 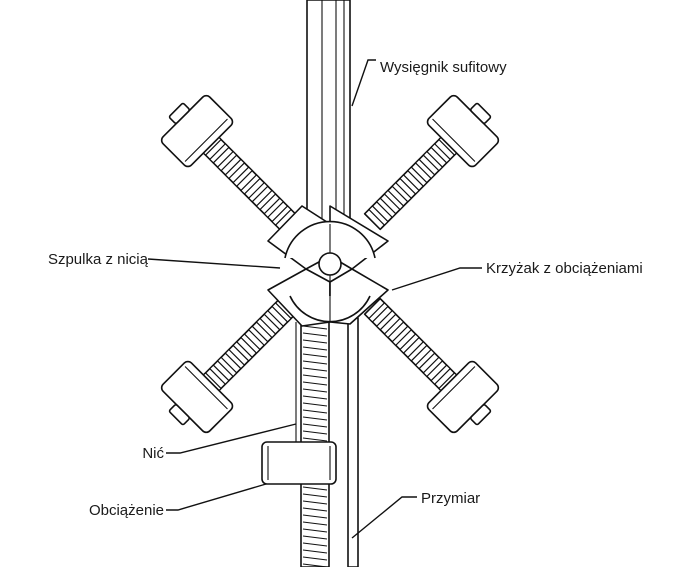 I want to click on label-ceiling-boom: Wysięgnik sufitowy, so click(x=443, y=67).